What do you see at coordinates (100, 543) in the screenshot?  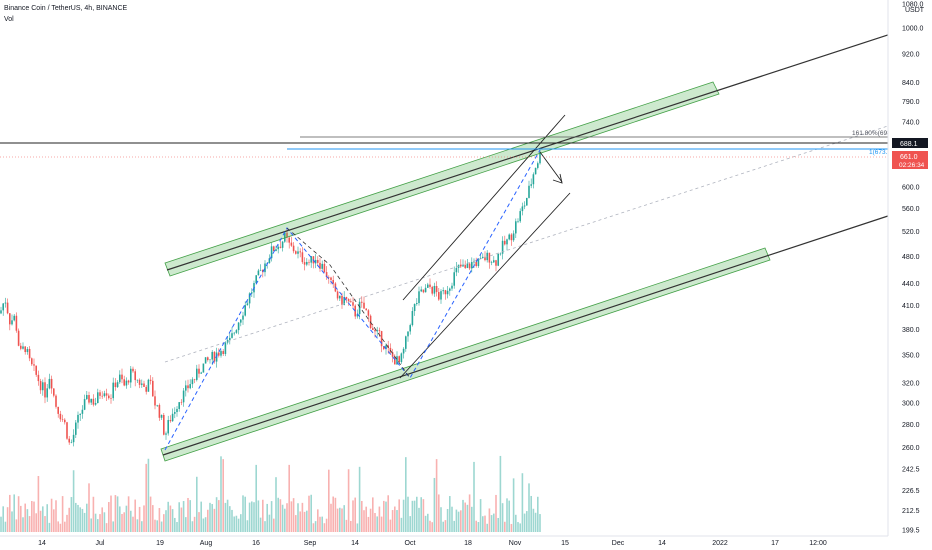 I see `time-tick-label: Jul` at bounding box center [100, 543].